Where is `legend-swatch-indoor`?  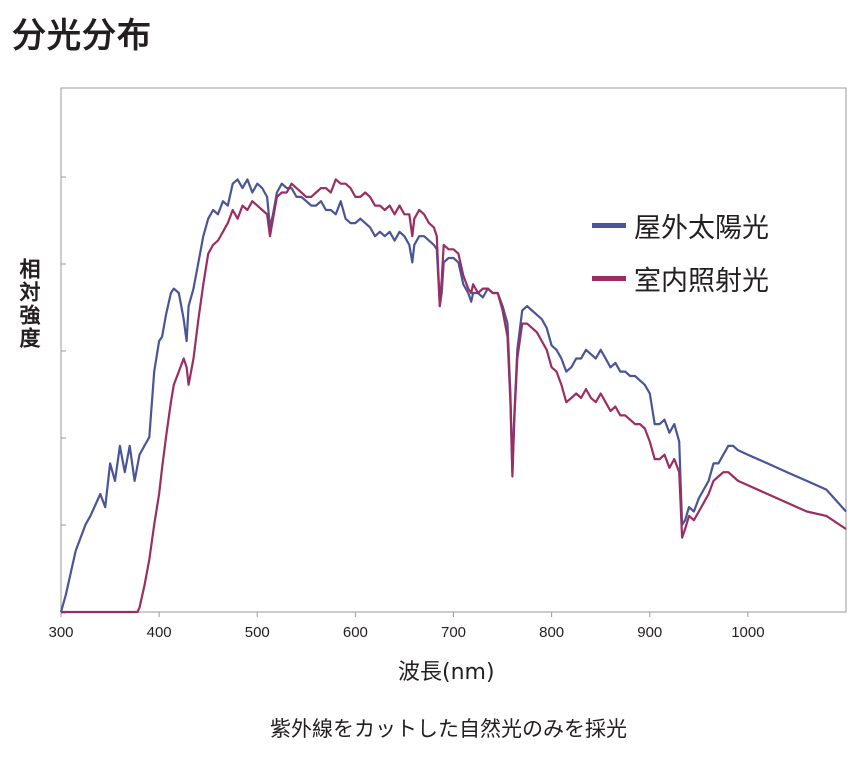 legend-swatch-indoor is located at coordinates (609, 278).